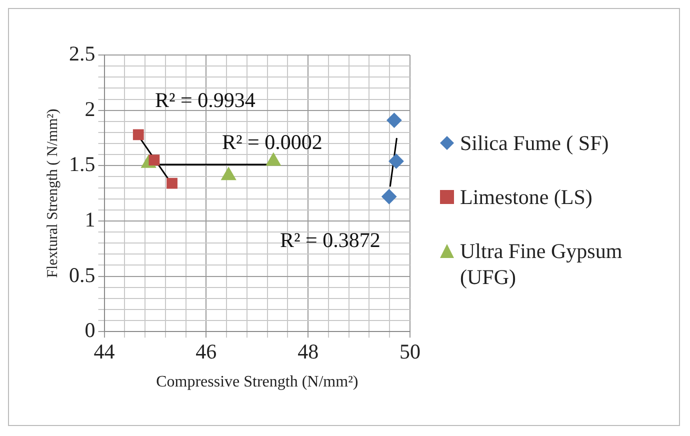 The height and width of the screenshot is (436, 690). I want to click on y-tick-label: 0, so click(90, 330).